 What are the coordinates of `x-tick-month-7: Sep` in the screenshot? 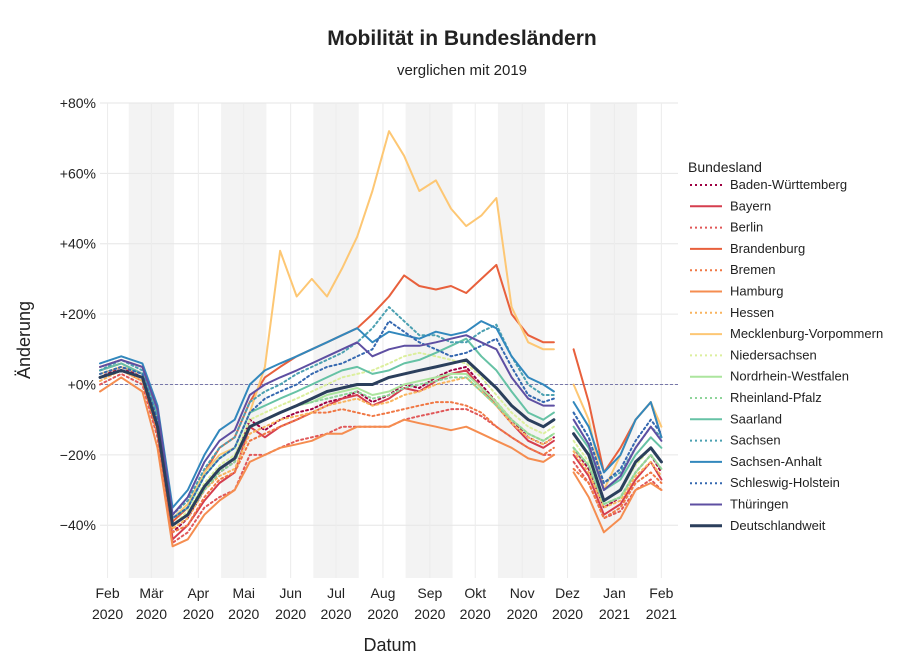 It's located at (429, 593).